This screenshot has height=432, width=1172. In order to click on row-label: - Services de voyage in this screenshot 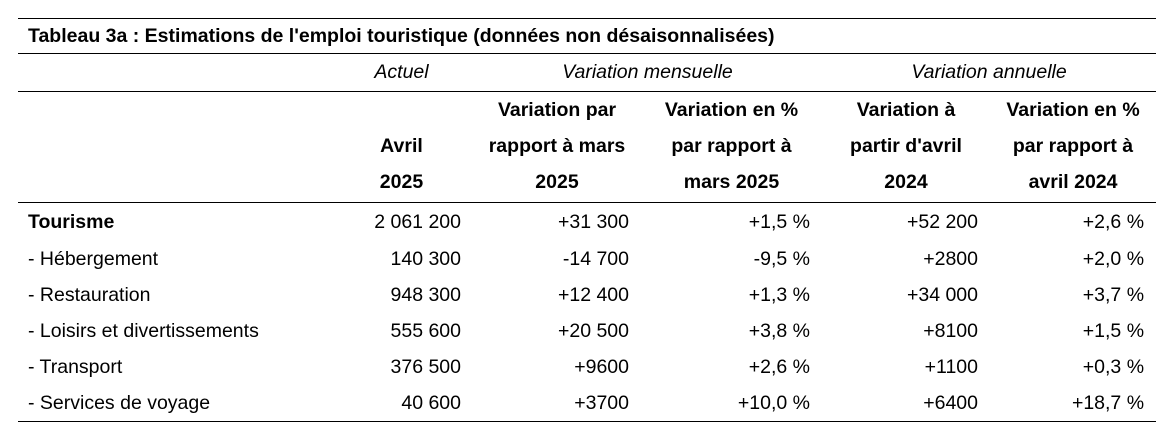, I will do `click(174, 403)`.